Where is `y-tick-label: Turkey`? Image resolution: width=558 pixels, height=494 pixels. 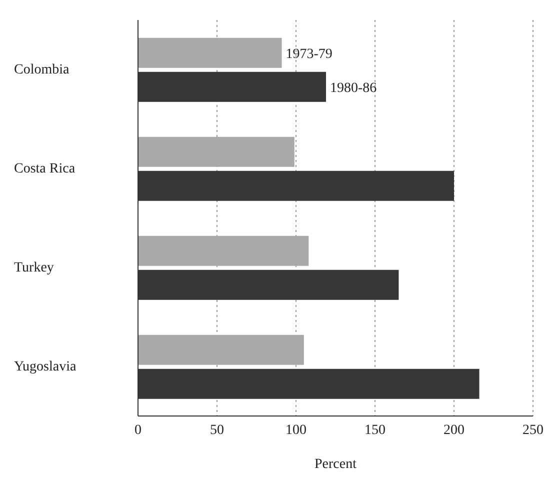 y-tick-label: Turkey is located at coordinates (34, 268).